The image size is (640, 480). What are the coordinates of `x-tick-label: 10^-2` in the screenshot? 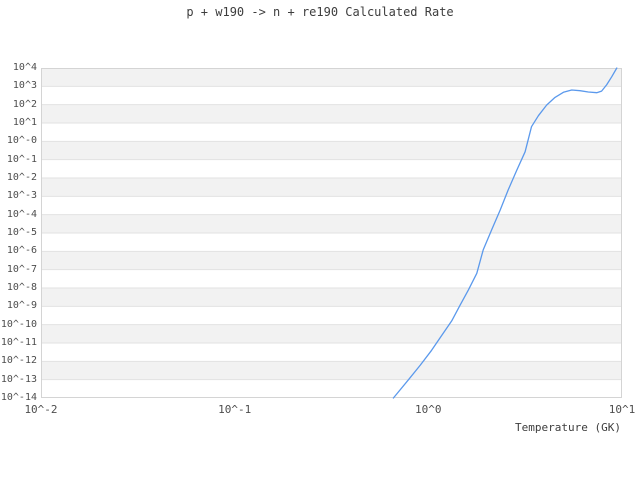 It's located at (41, 409).